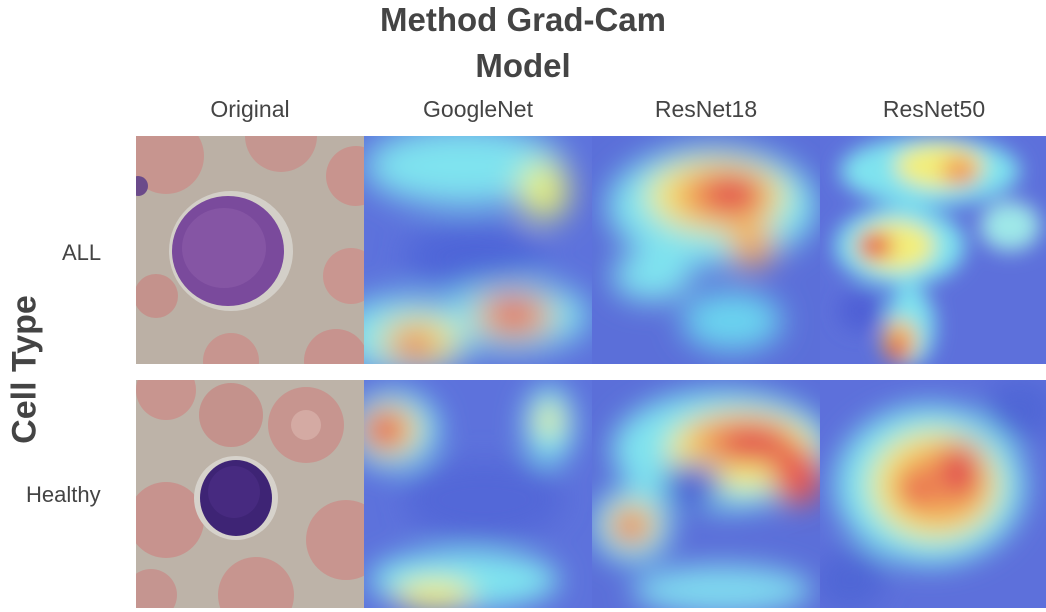  What do you see at coordinates (250, 250) in the screenshot?
I see `original-image-all` at bounding box center [250, 250].